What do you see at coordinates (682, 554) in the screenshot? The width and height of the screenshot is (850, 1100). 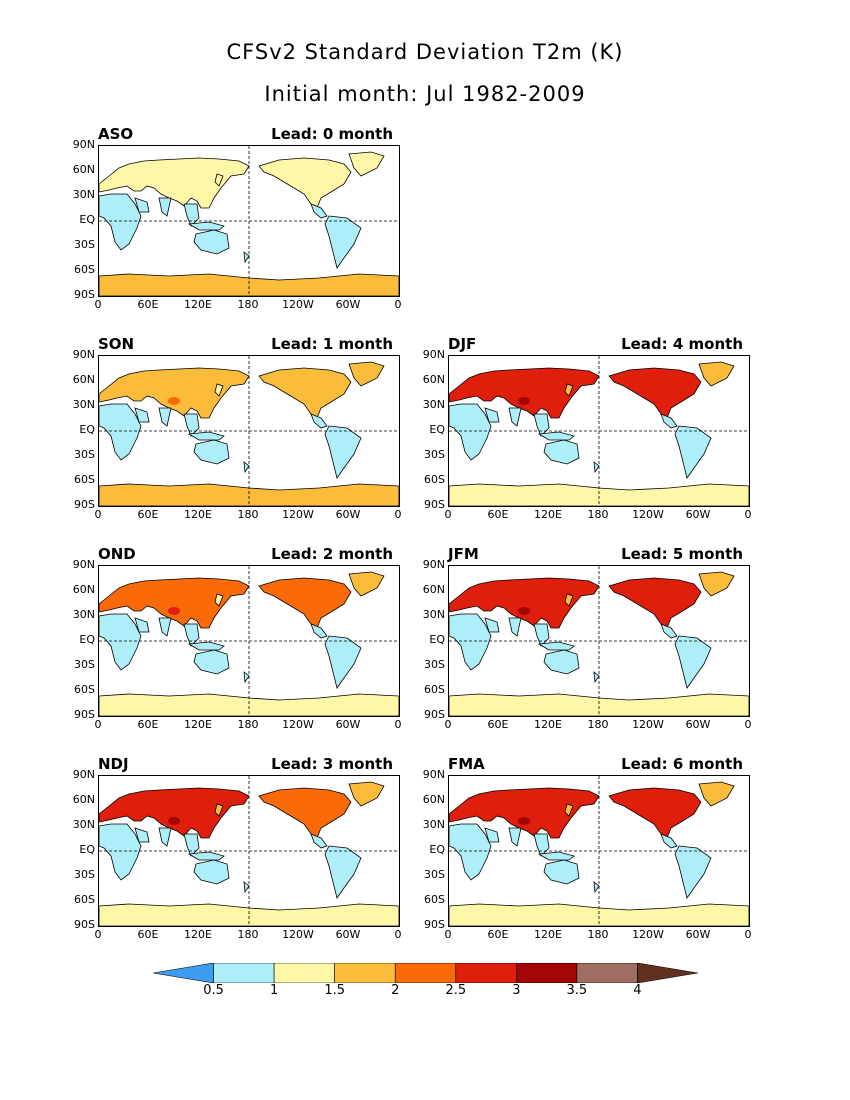 I see `panel-lead: Lead: 5 month` at bounding box center [682, 554].